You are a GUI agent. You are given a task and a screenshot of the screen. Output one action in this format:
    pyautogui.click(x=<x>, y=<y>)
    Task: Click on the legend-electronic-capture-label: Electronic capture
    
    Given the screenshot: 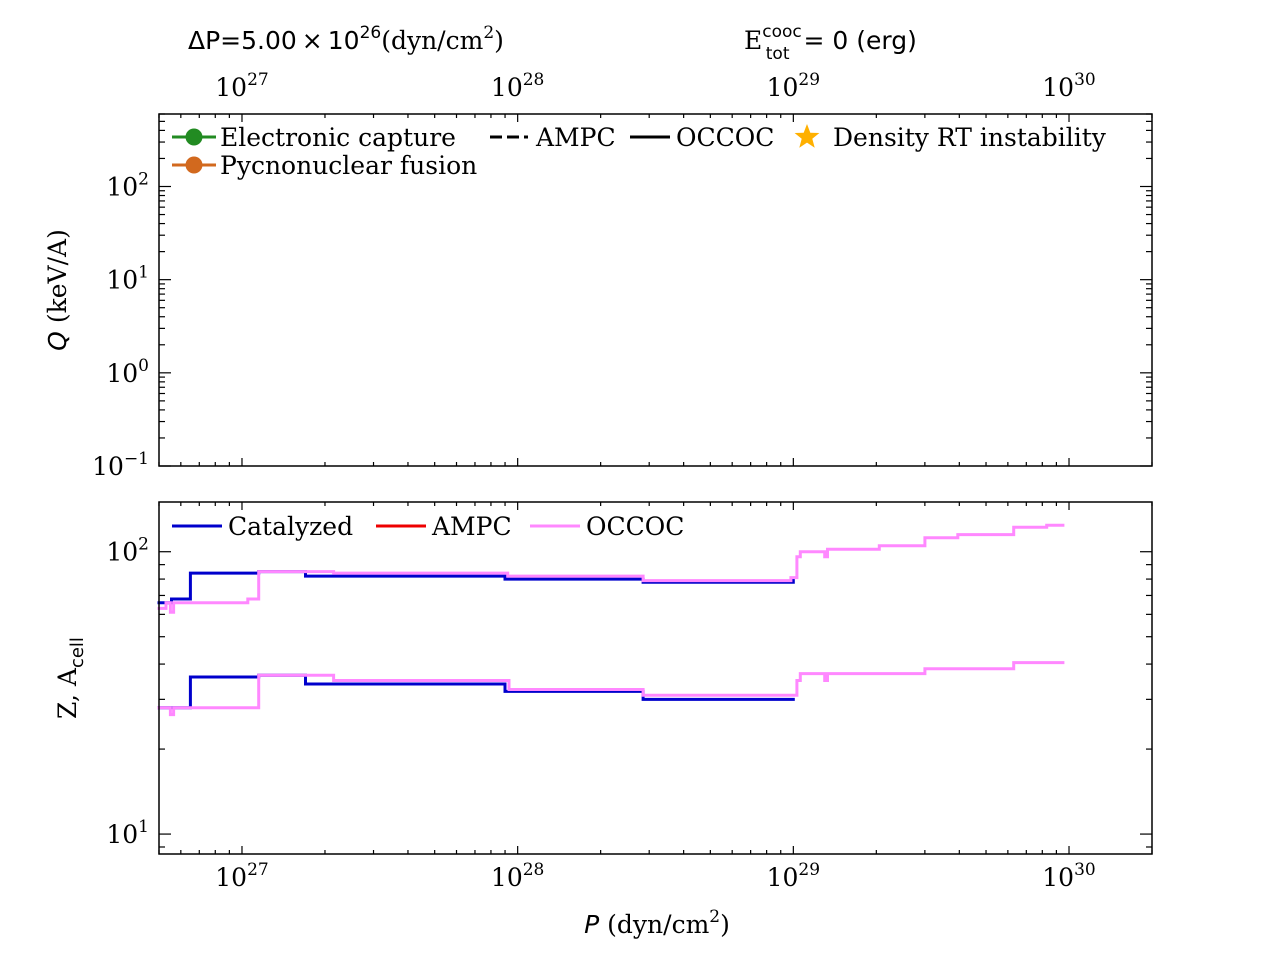 What is the action you would take?
    pyautogui.click(x=338, y=137)
    